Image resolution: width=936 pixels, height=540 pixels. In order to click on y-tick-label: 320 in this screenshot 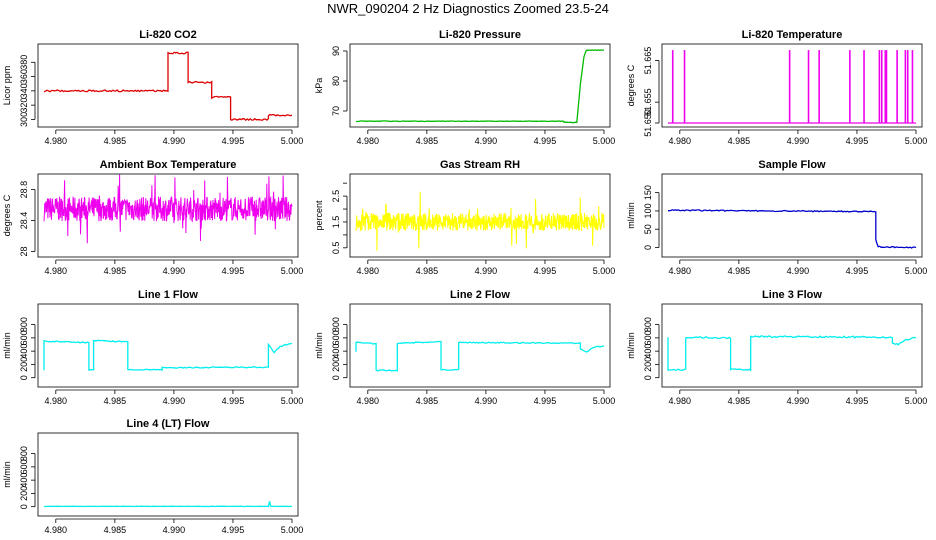, I will do `click(24, 105)`.